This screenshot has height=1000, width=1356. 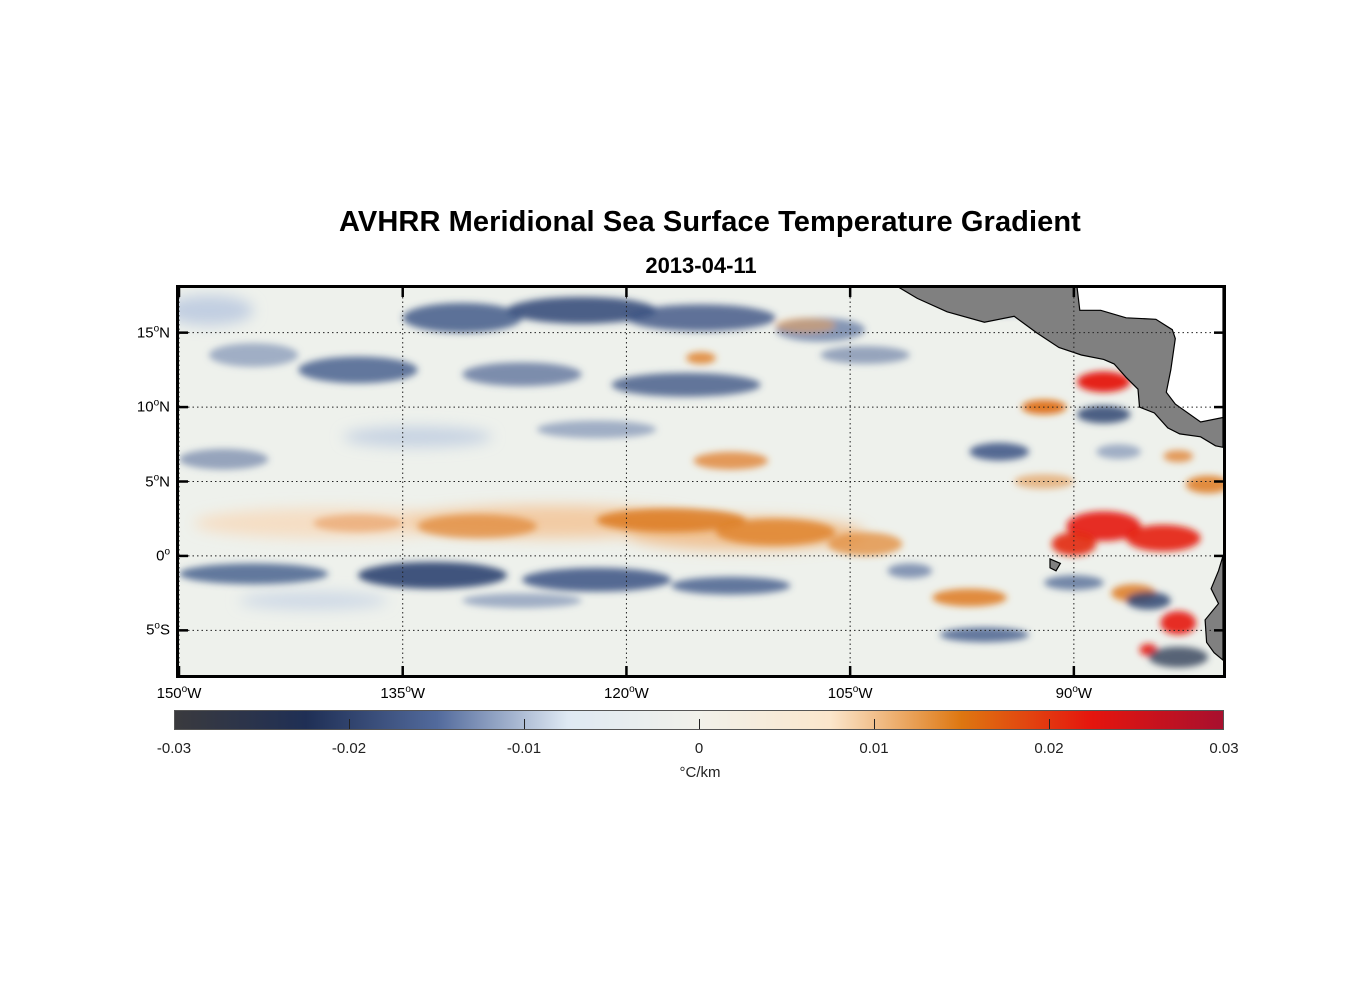 I want to click on lon-tick-label: 135oW, so click(x=403, y=693).